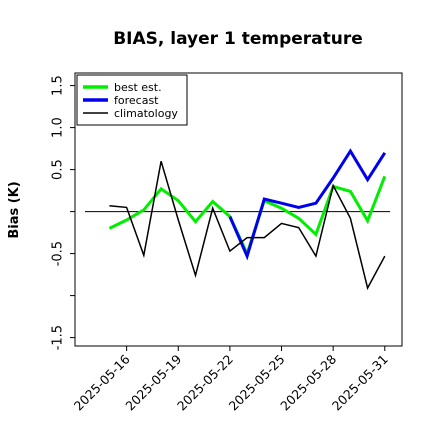 The height and width of the screenshot is (440, 440). Describe the element at coordinates (58, 253) in the screenshot. I see `y-tick-label: -0.5` at that location.